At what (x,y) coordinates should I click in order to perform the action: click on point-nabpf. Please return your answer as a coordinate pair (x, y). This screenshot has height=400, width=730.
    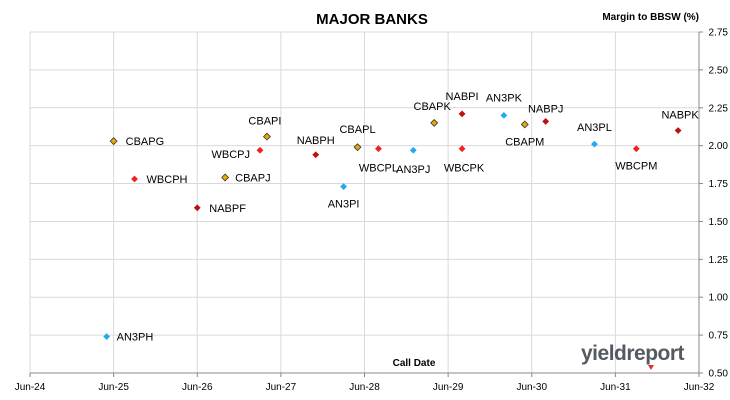
    Looking at the image, I should click on (197, 208).